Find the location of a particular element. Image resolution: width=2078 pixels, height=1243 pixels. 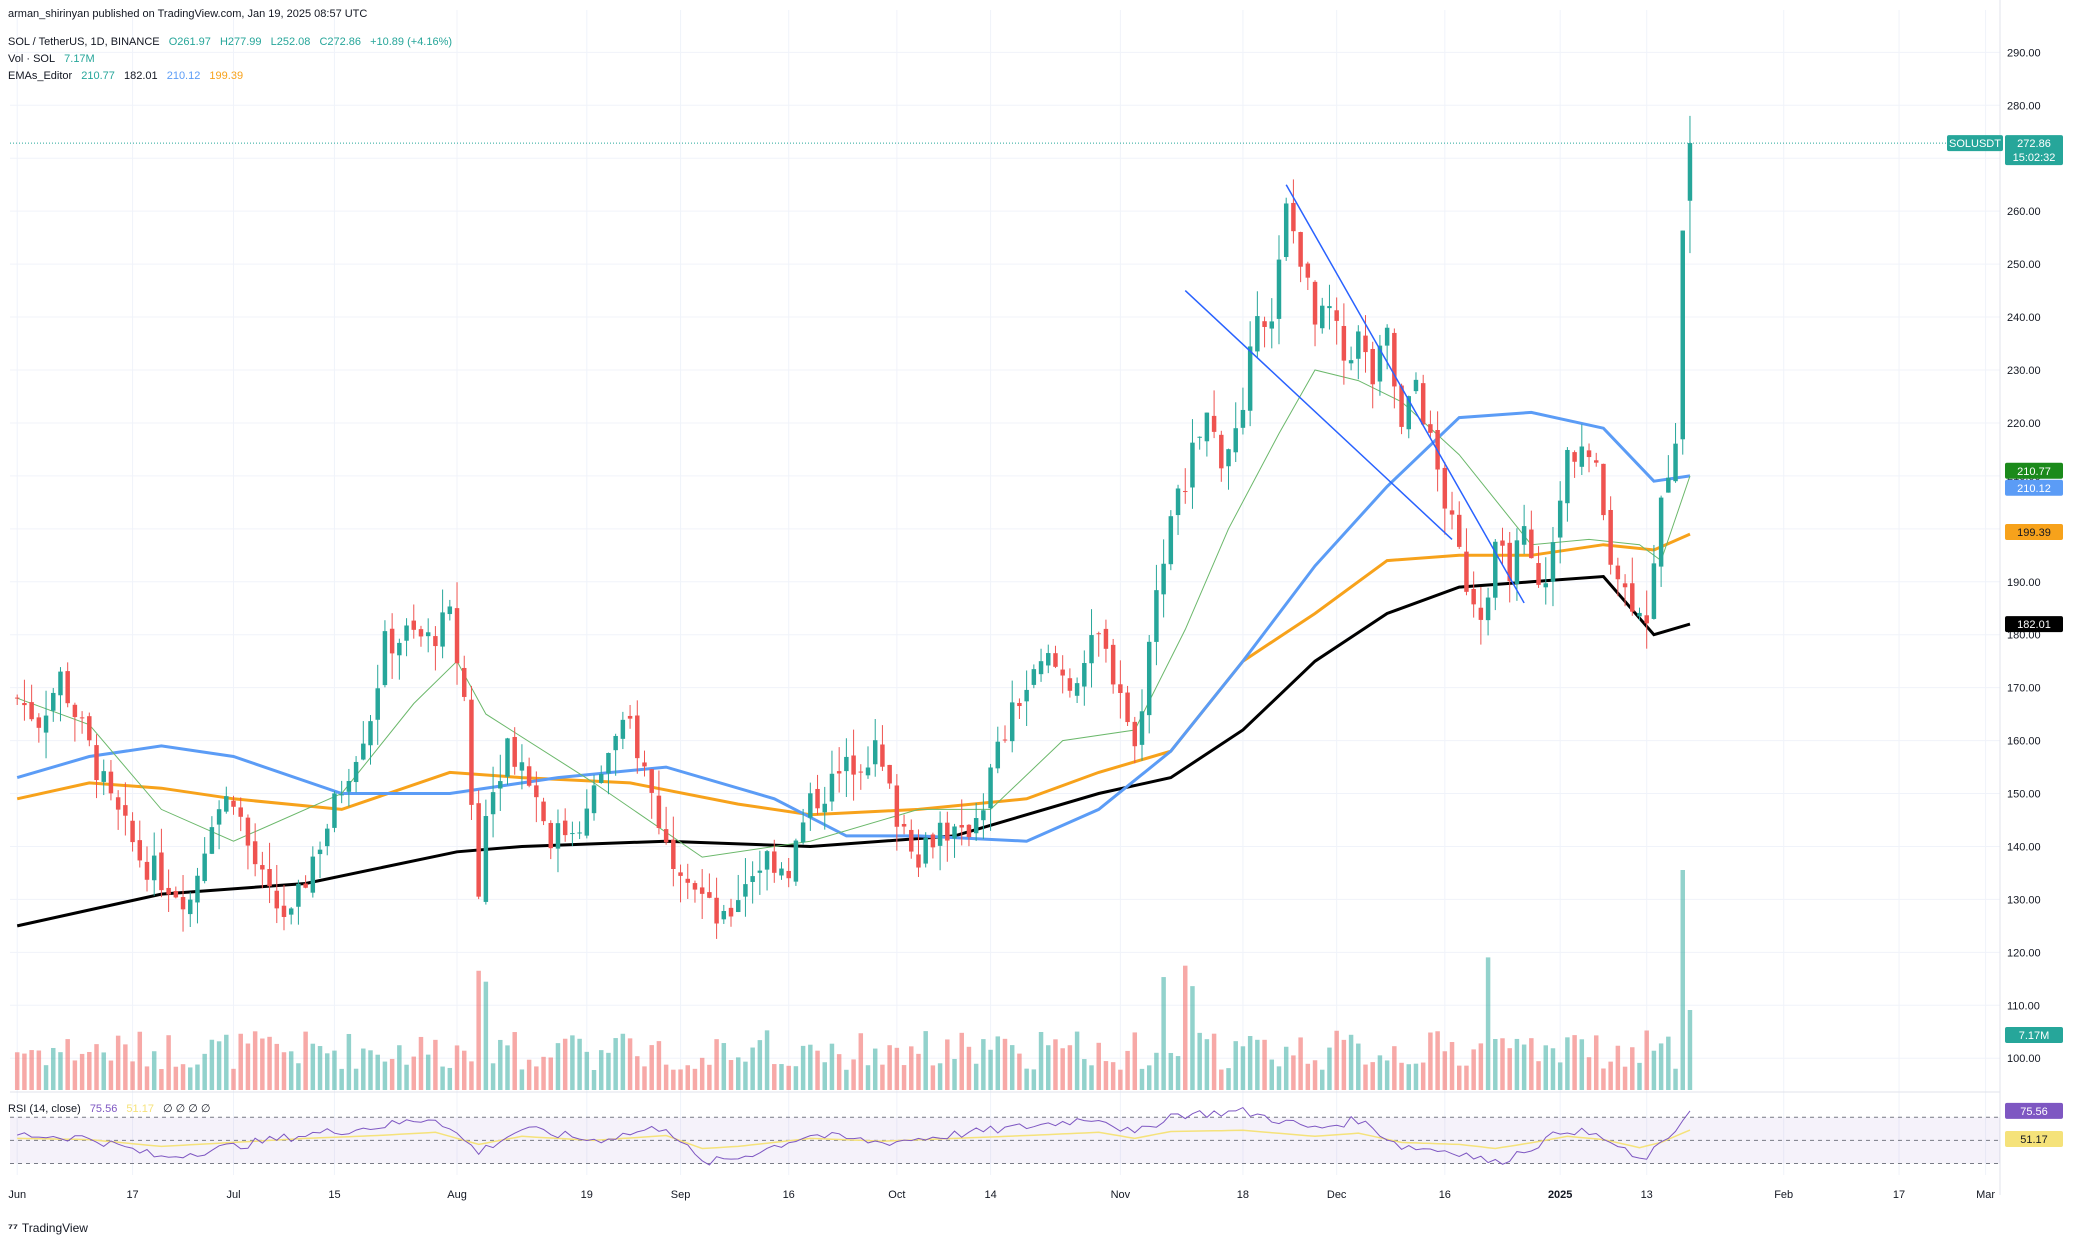

volume-legend: Vol · SOL 7.17M is located at coordinates (54, 59).